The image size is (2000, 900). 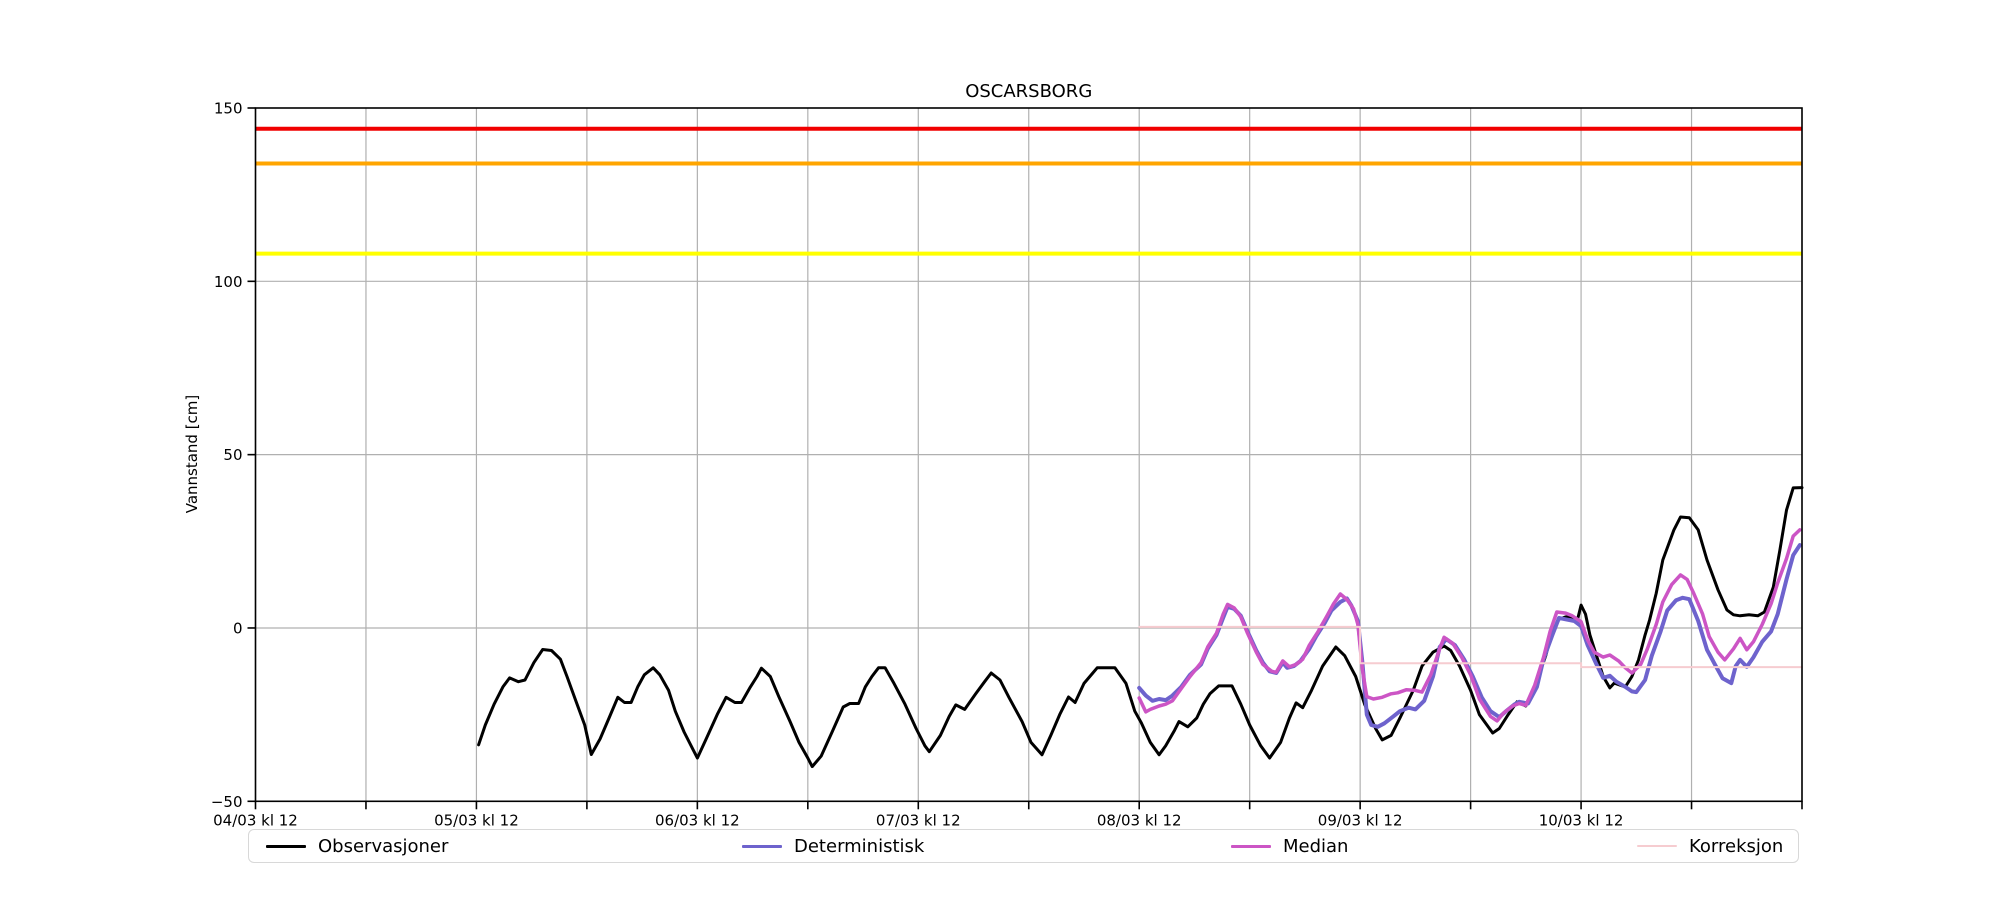 What do you see at coordinates (1470, 647) in the screenshot?
I see `series-korreksjon` at bounding box center [1470, 647].